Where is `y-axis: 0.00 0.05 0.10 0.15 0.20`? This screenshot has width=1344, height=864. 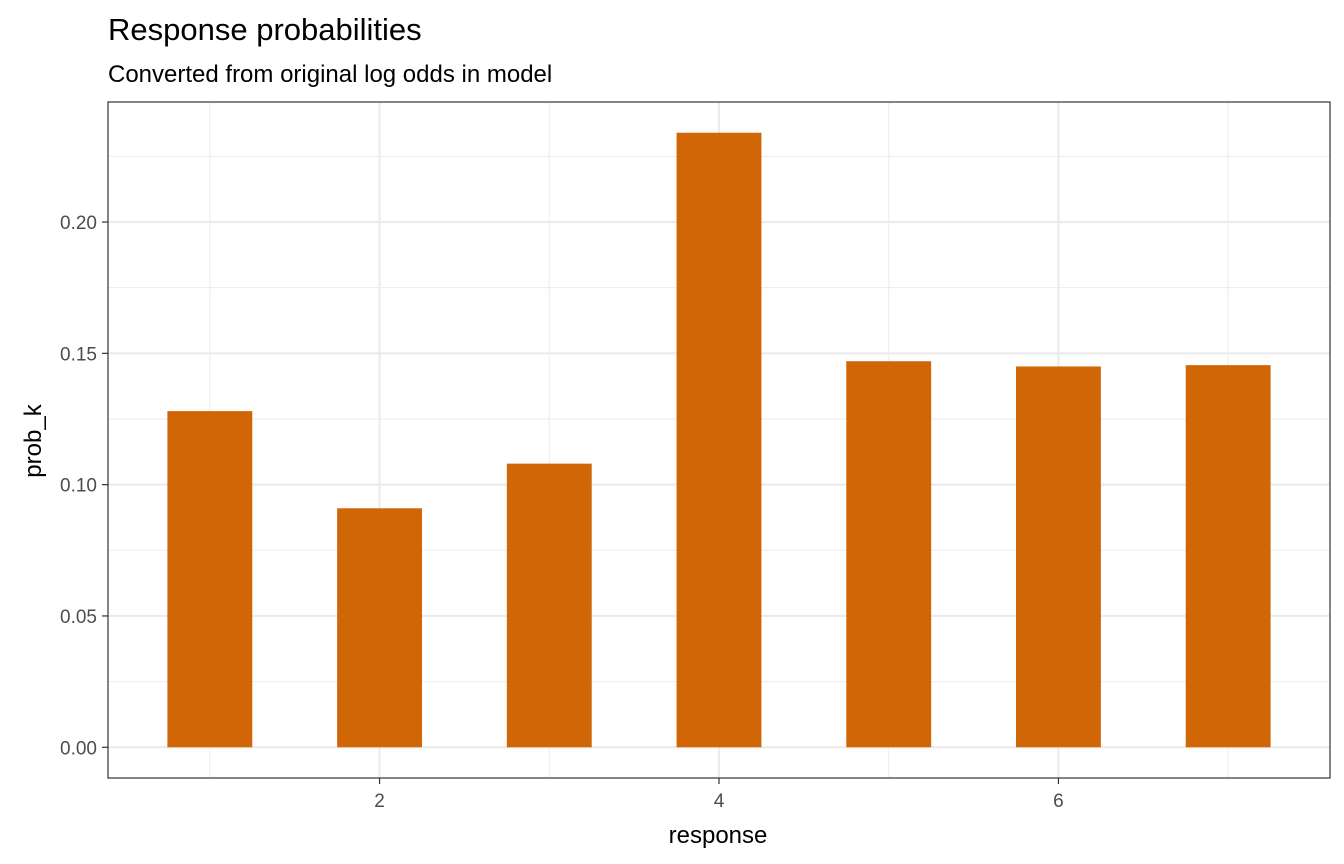 y-axis: 0.00 0.05 0.10 0.15 0.20 is located at coordinates (84, 486).